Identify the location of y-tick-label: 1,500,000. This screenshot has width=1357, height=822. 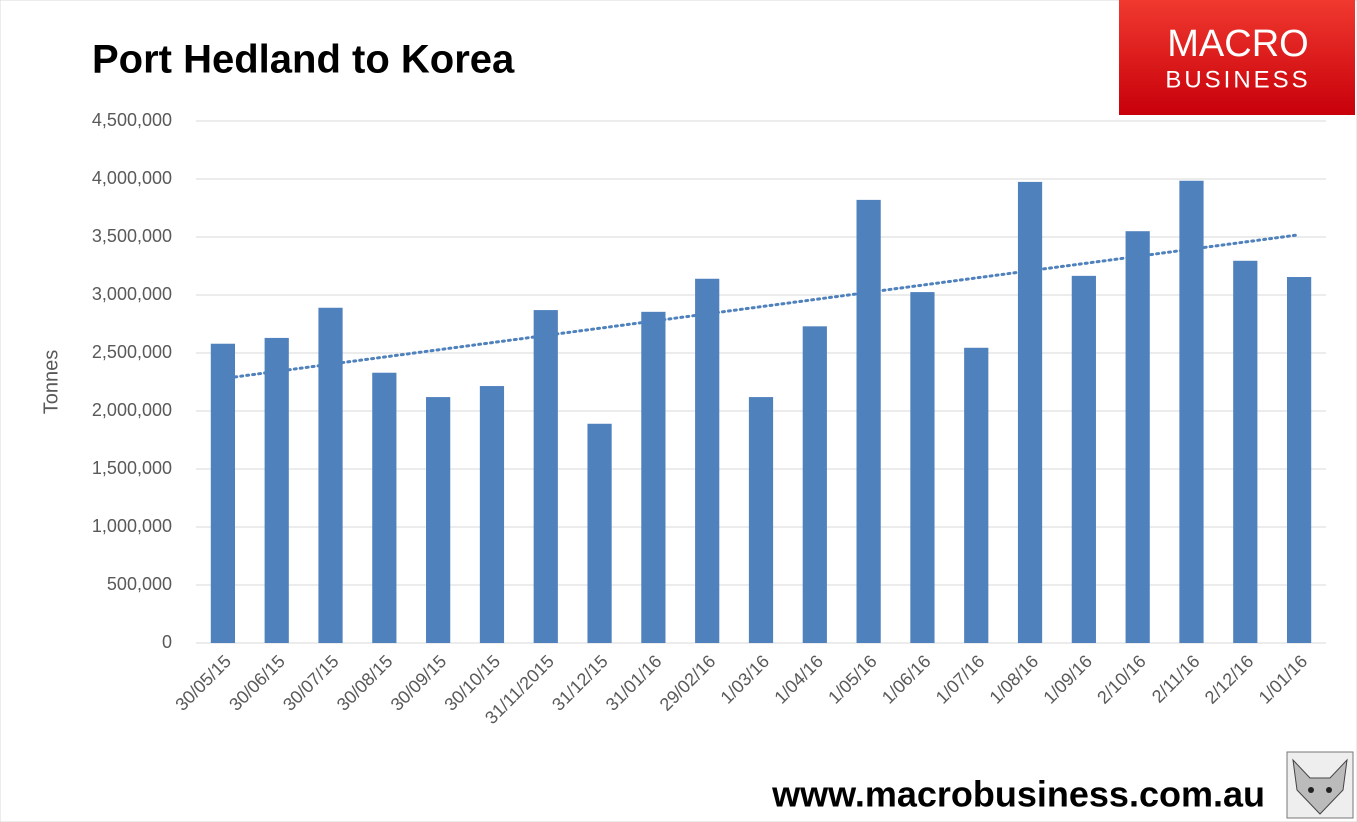
(132, 468).